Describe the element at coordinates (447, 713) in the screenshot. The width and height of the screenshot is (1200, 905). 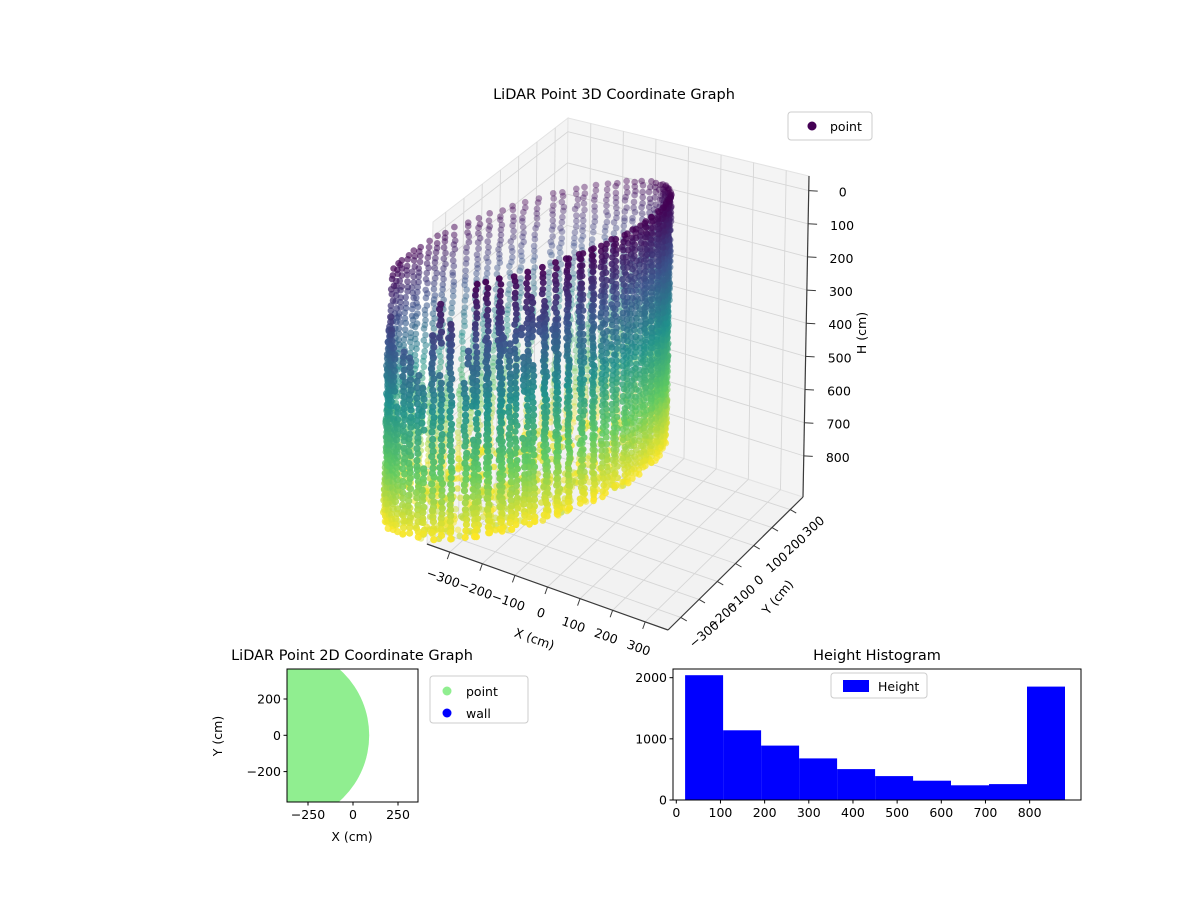
I see `legend-marker-wall` at that location.